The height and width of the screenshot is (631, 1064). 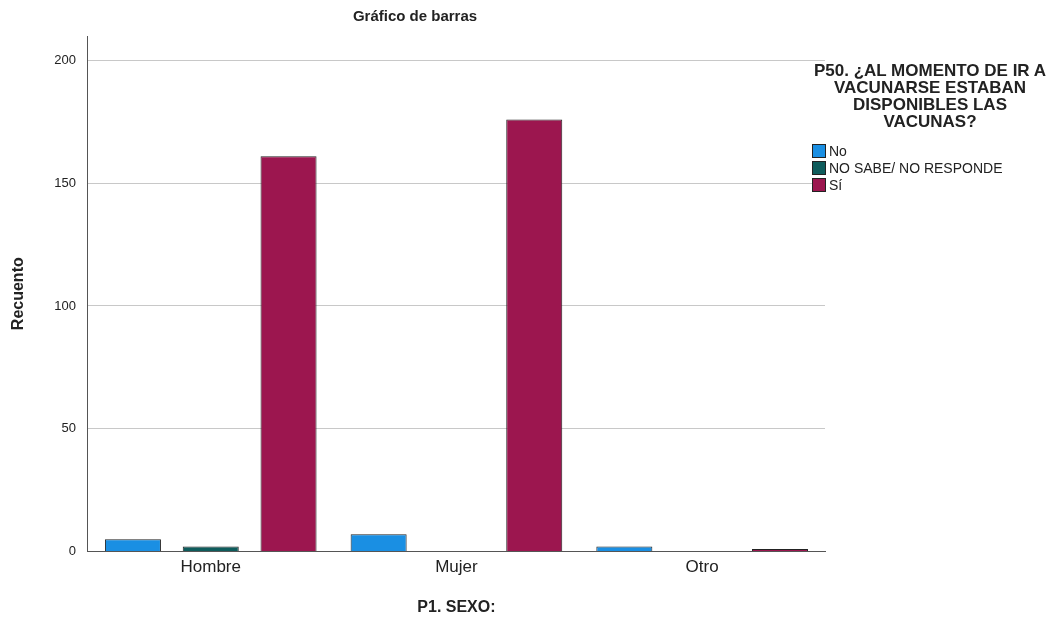 What do you see at coordinates (457, 567) in the screenshot?
I see `x-tick-label: Mujer` at bounding box center [457, 567].